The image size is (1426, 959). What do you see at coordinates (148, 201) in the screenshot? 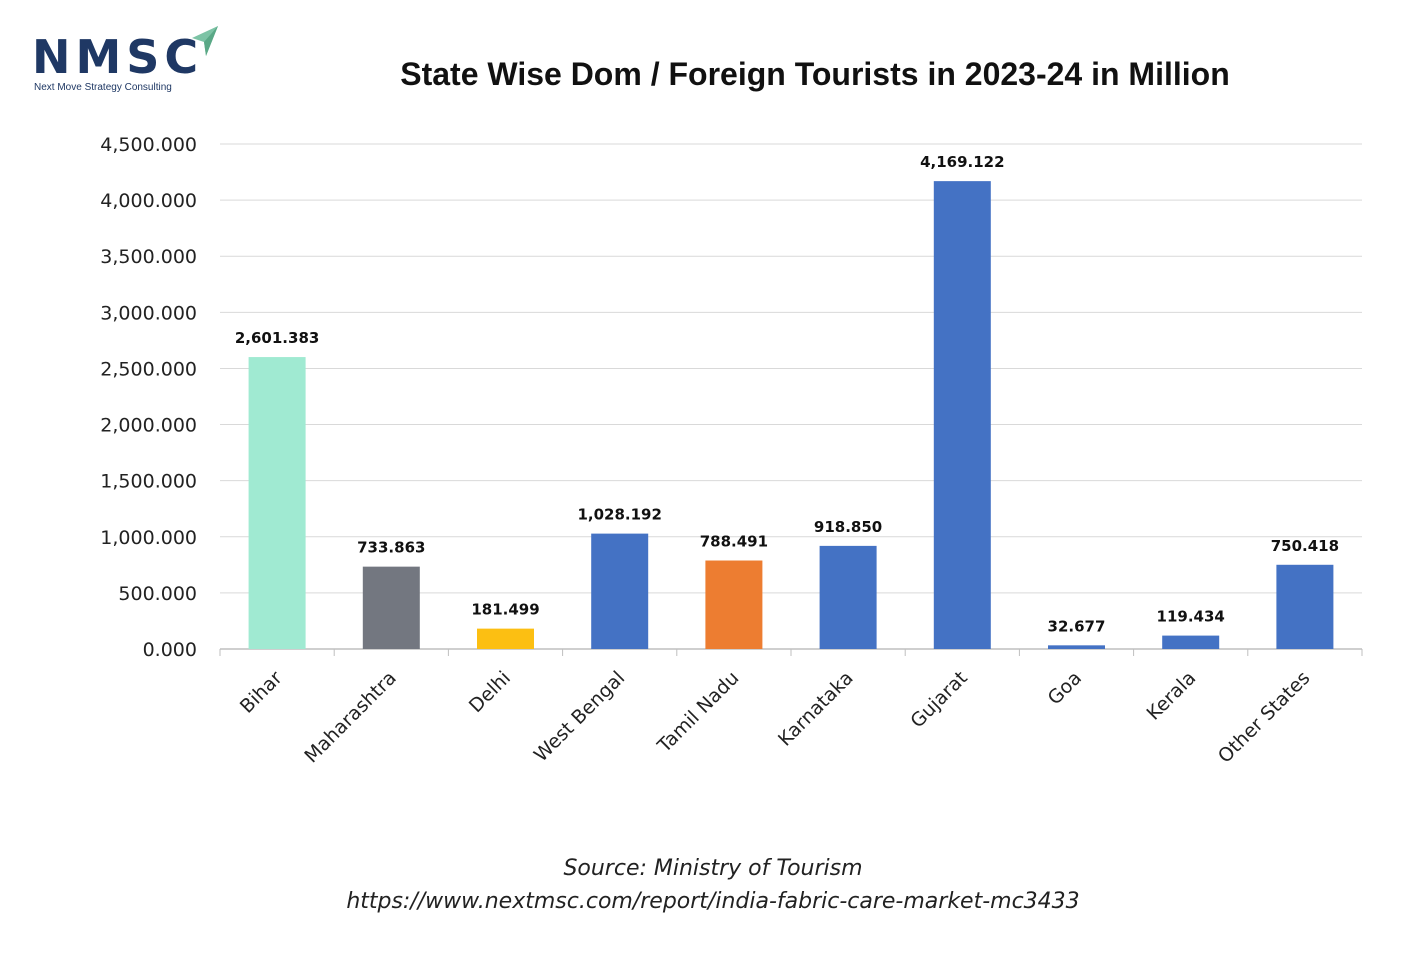
I see `y-tick-label: 4,000.000` at bounding box center [148, 201].